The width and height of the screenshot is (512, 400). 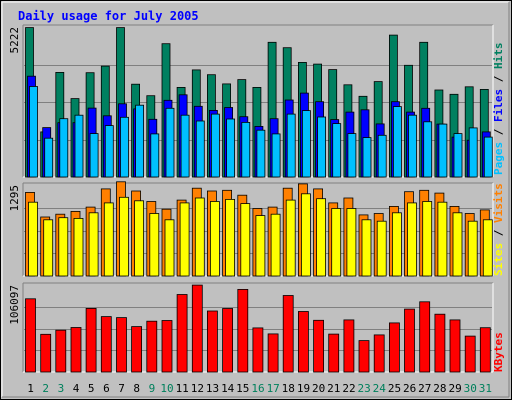 I want to click on panel-axis-label: Pages / Files / Hits, so click(x=498, y=109).